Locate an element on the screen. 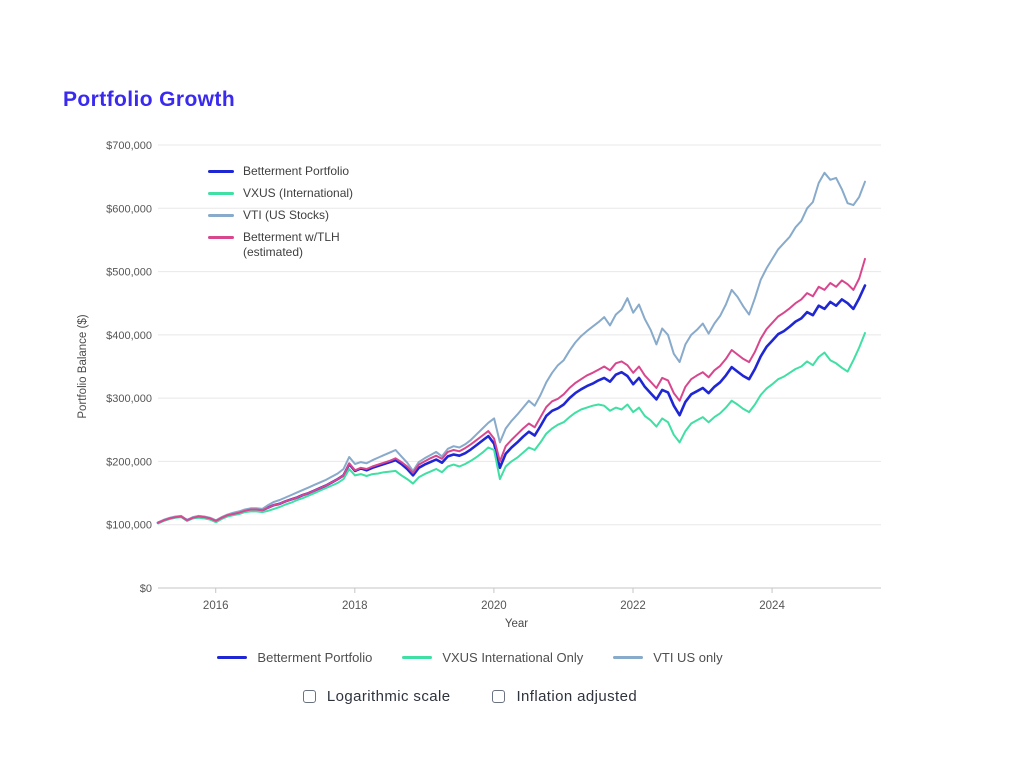  y-tick-label: $600,000 is located at coordinates (129, 209).